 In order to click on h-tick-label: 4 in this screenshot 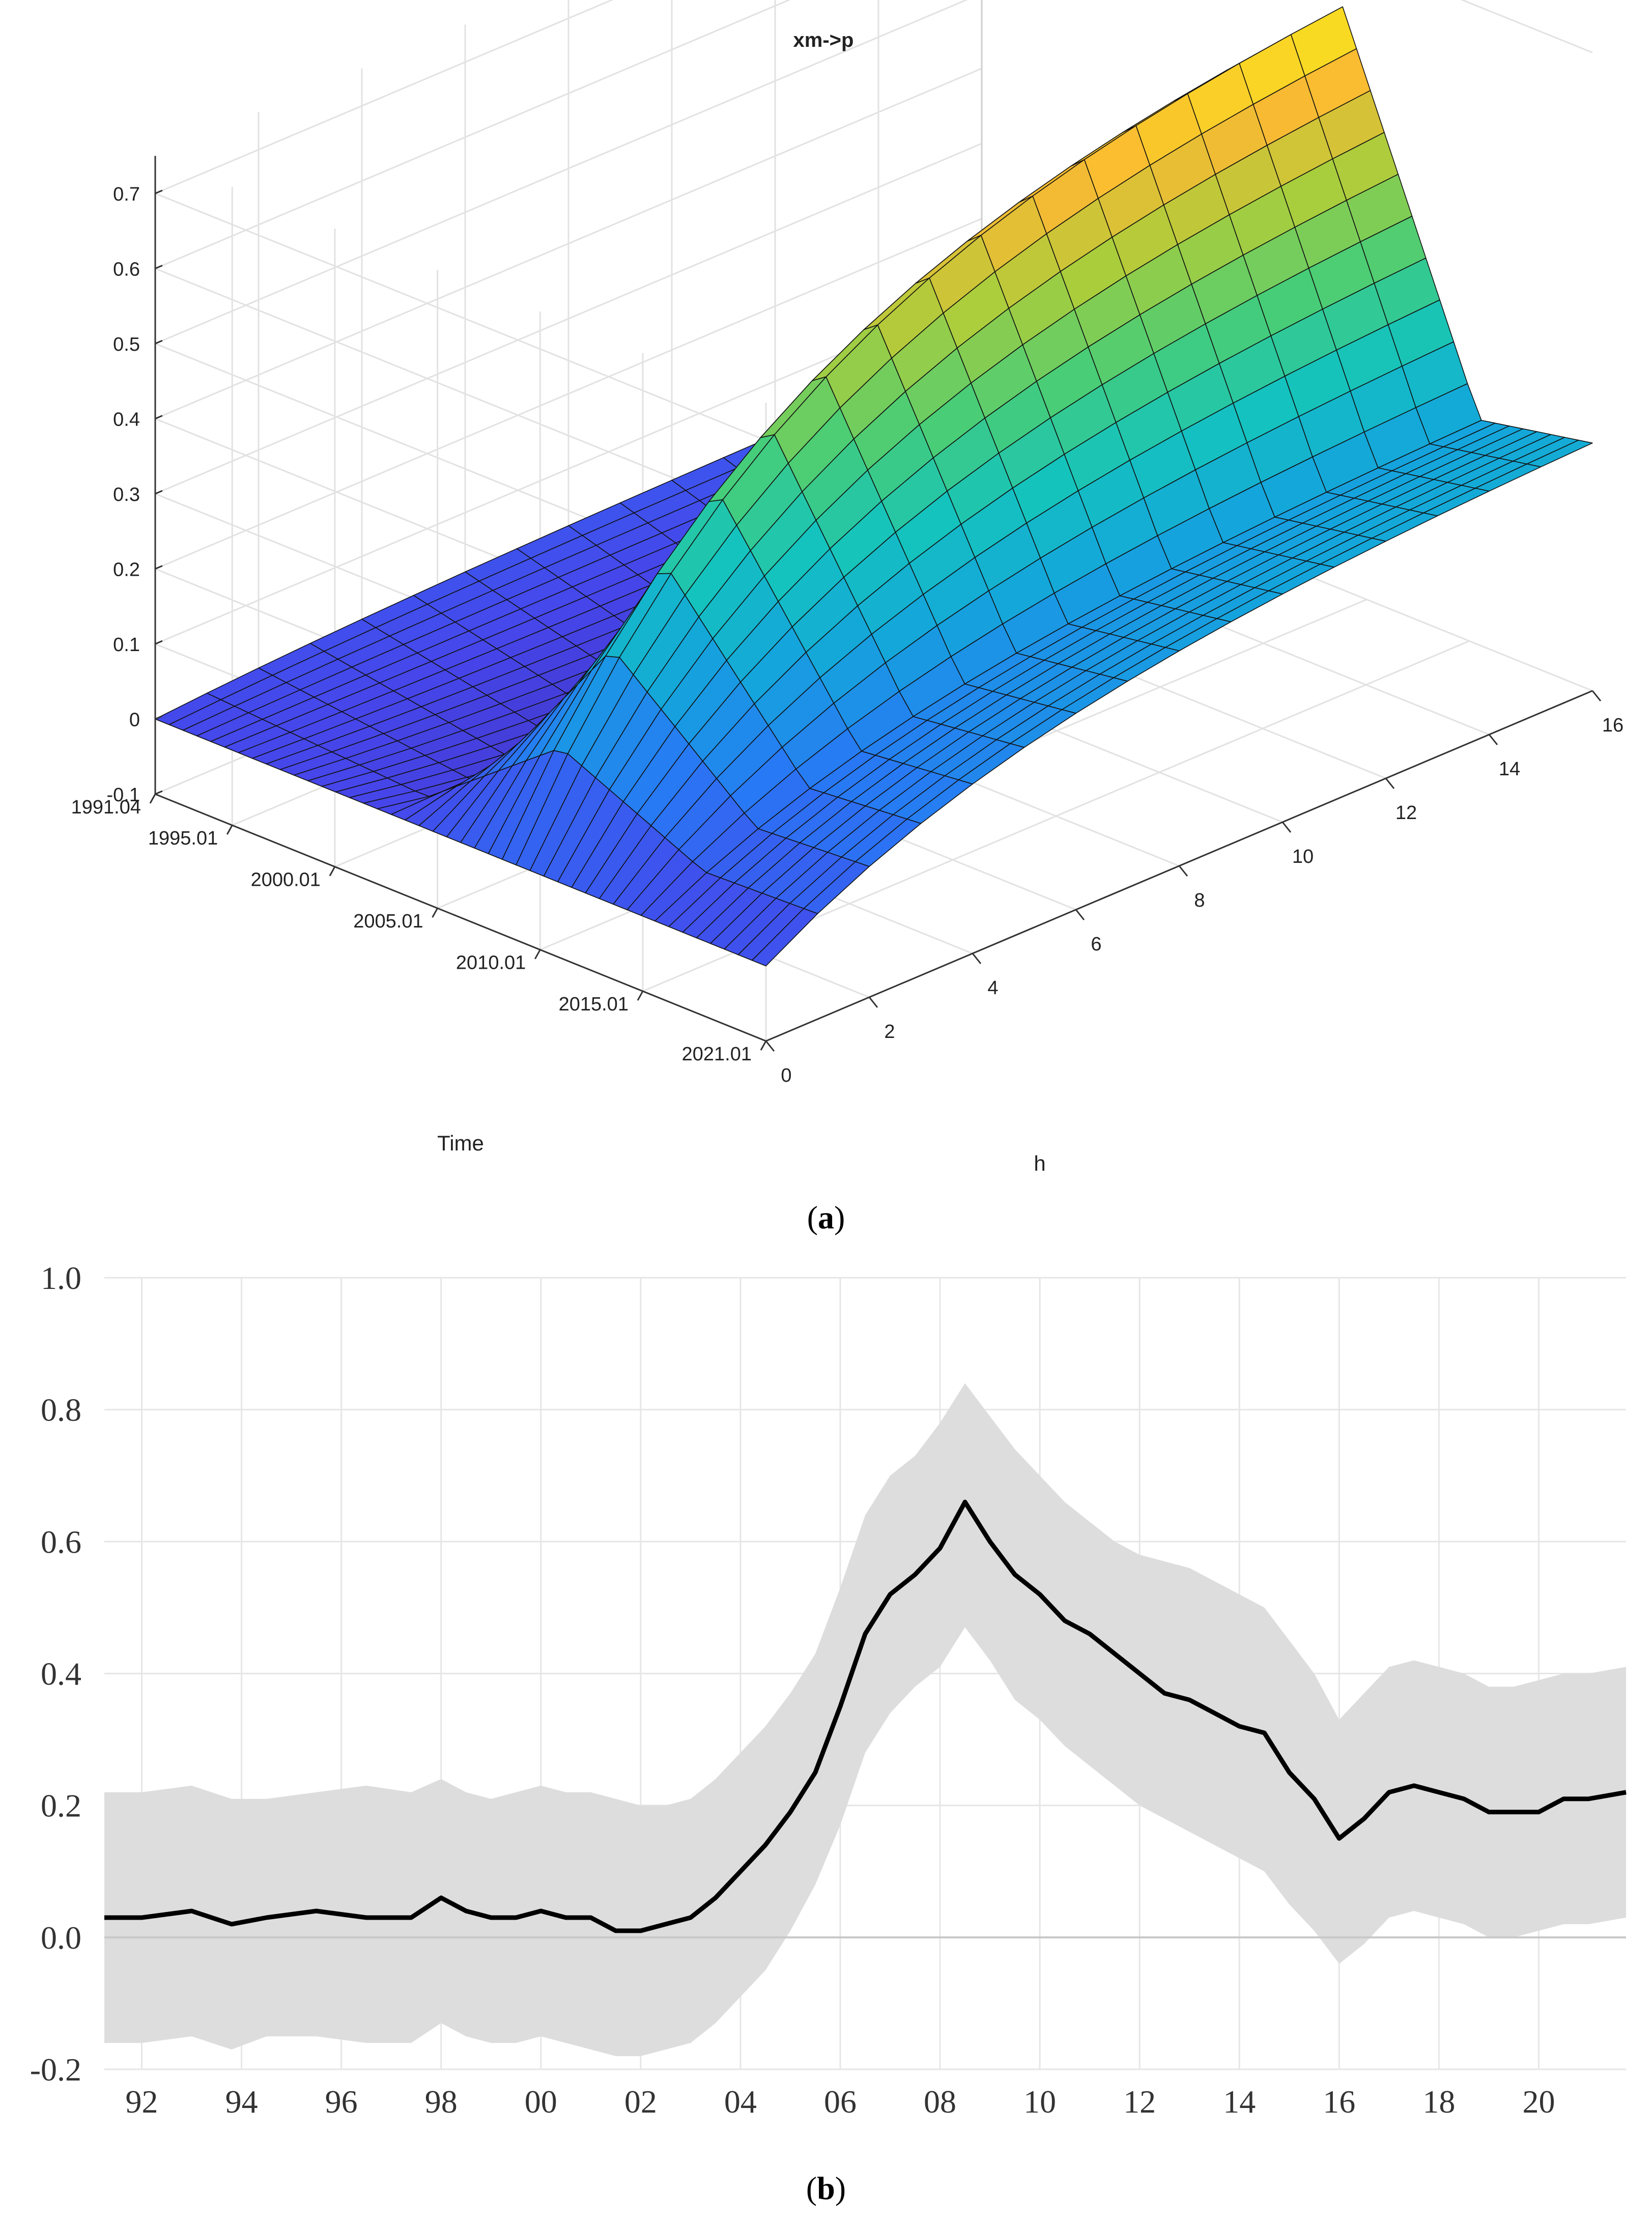, I will do `click(992, 988)`.